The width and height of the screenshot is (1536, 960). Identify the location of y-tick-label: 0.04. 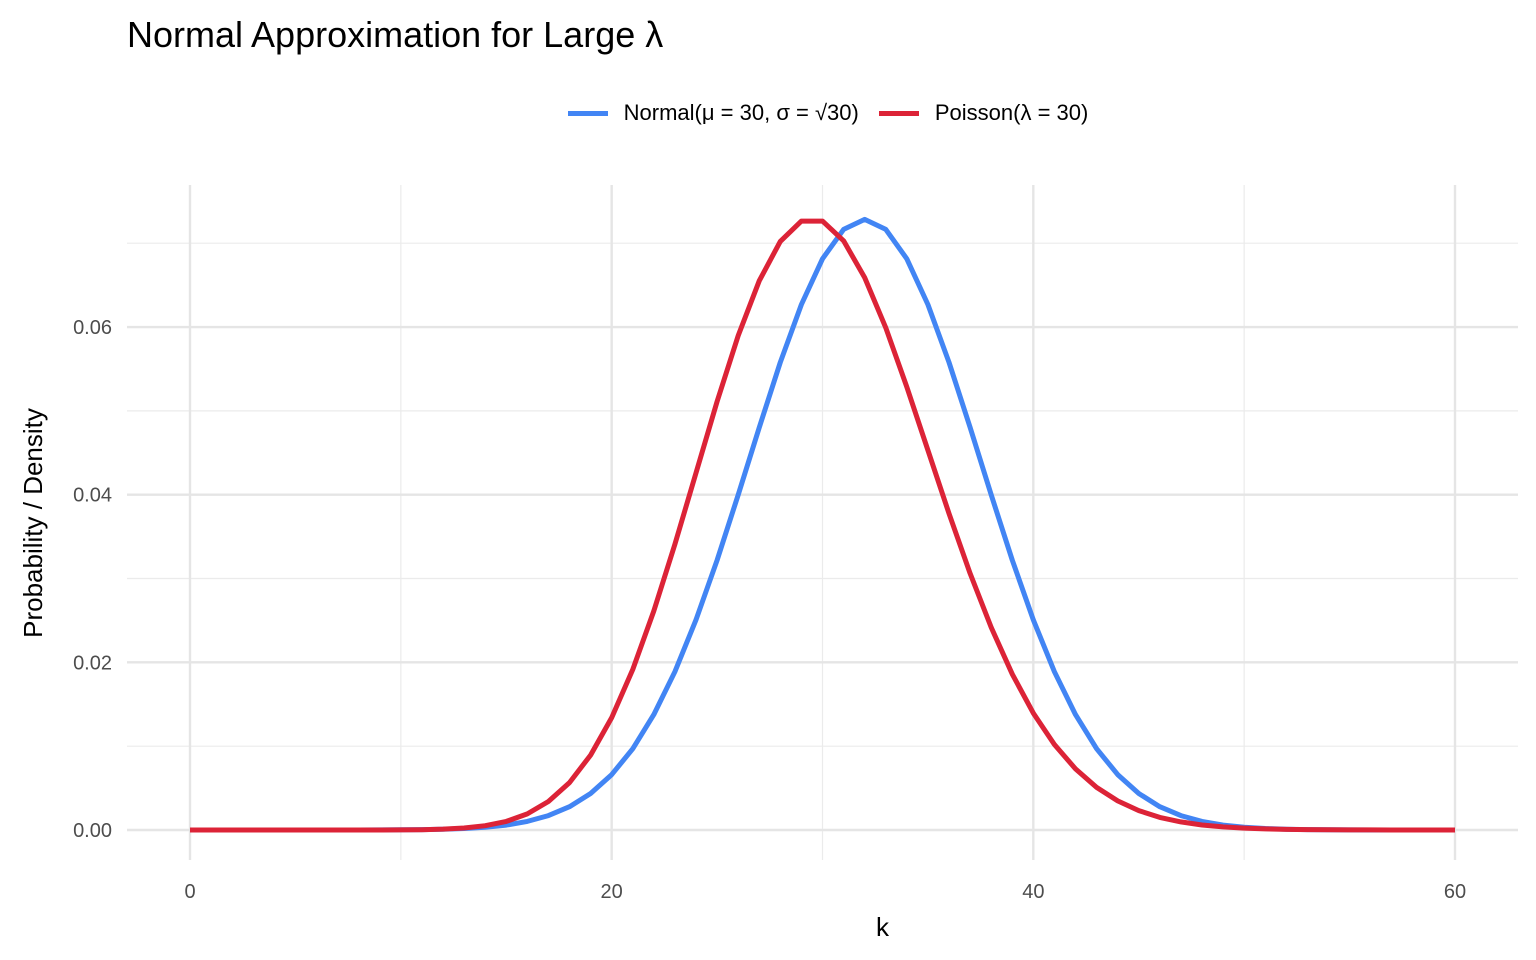
(92, 496).